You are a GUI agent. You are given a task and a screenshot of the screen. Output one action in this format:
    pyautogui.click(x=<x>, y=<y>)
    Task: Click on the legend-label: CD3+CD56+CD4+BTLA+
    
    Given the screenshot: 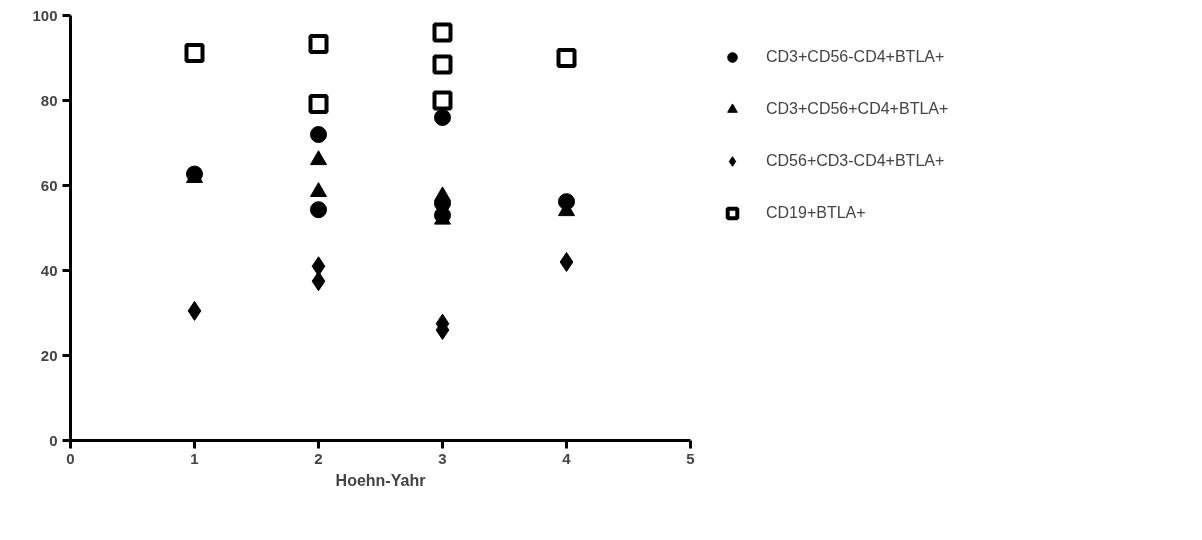 What is the action you would take?
    pyautogui.click(x=857, y=109)
    